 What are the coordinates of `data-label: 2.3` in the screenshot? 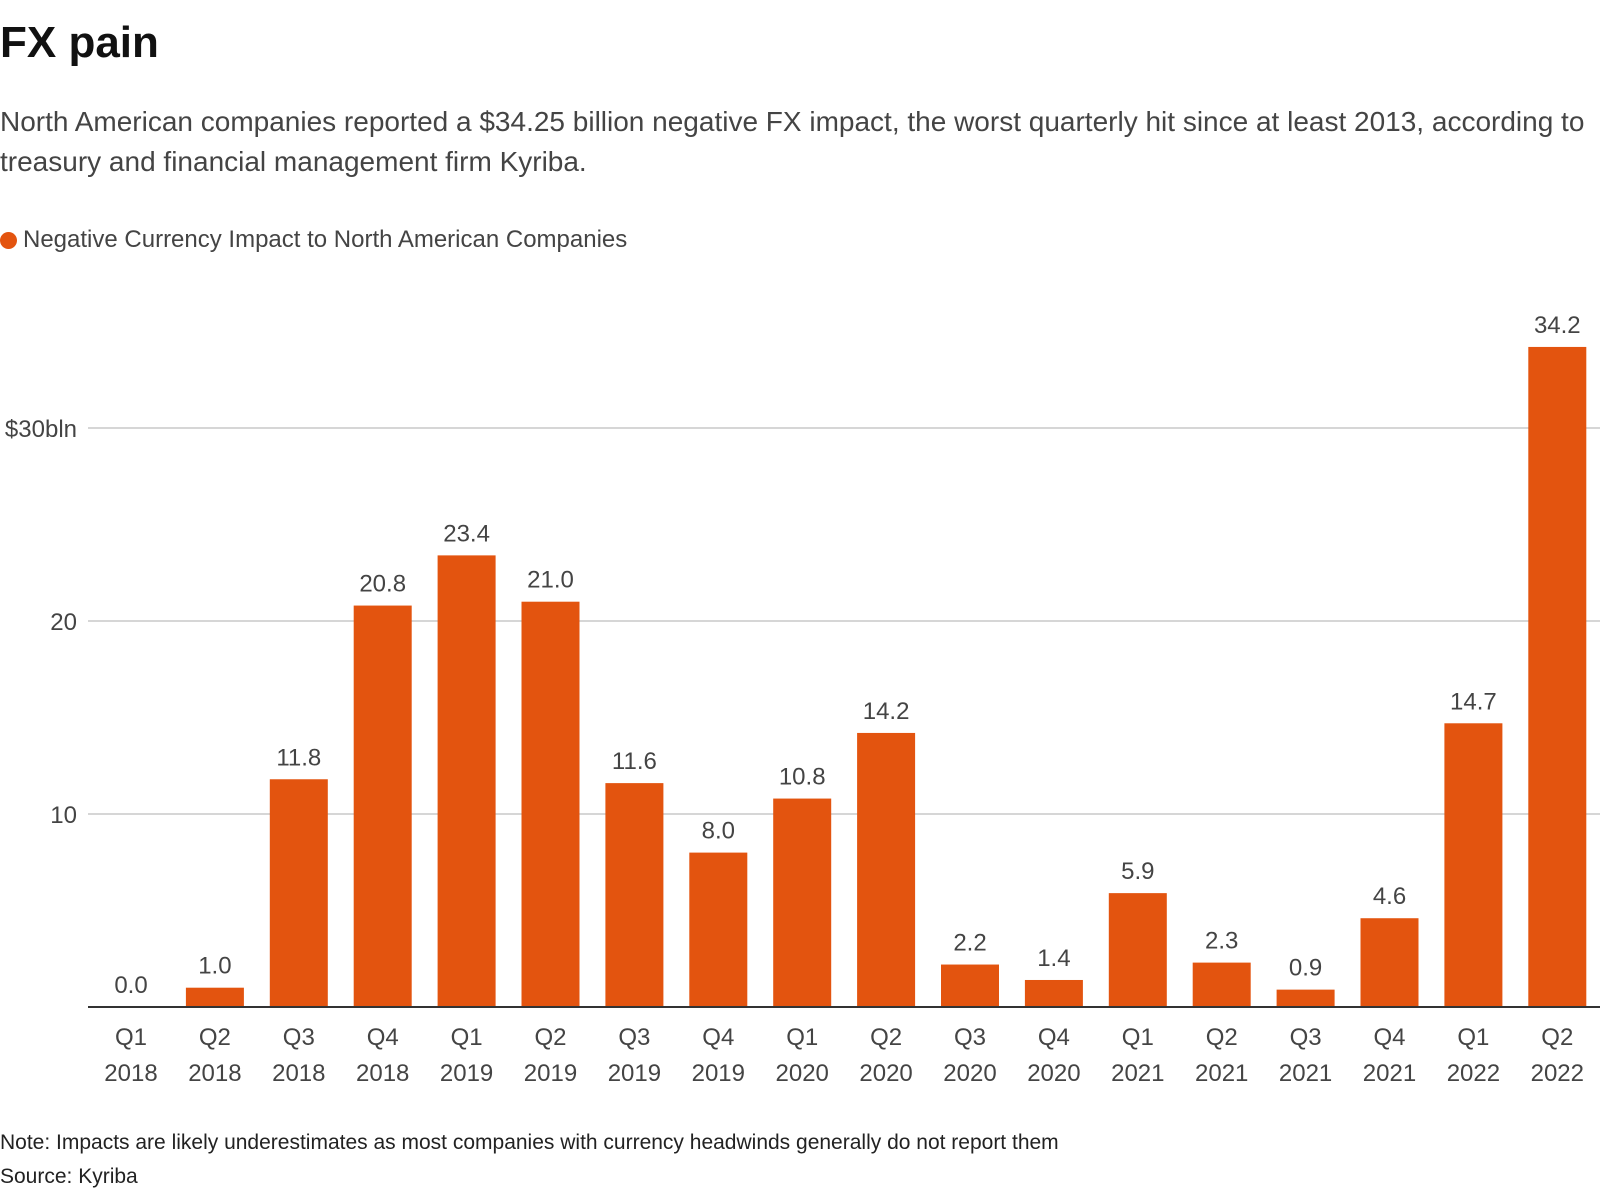 It's located at (1221, 941).